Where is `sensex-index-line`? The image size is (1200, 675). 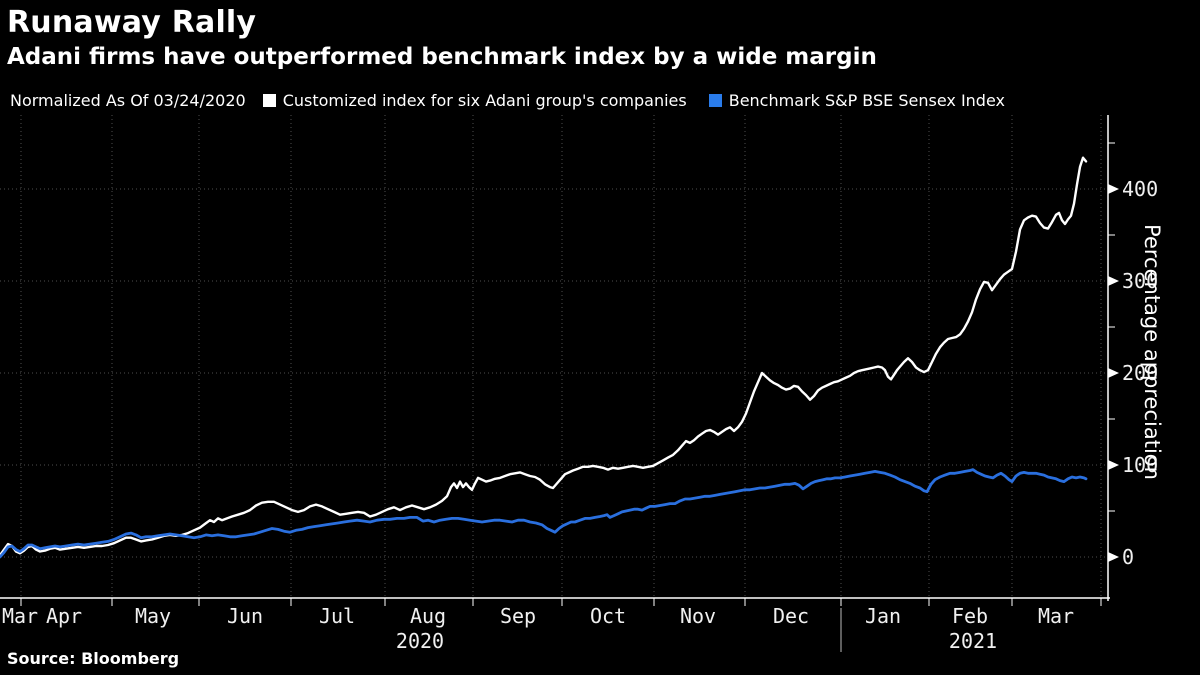 sensex-index-line is located at coordinates (544, 513).